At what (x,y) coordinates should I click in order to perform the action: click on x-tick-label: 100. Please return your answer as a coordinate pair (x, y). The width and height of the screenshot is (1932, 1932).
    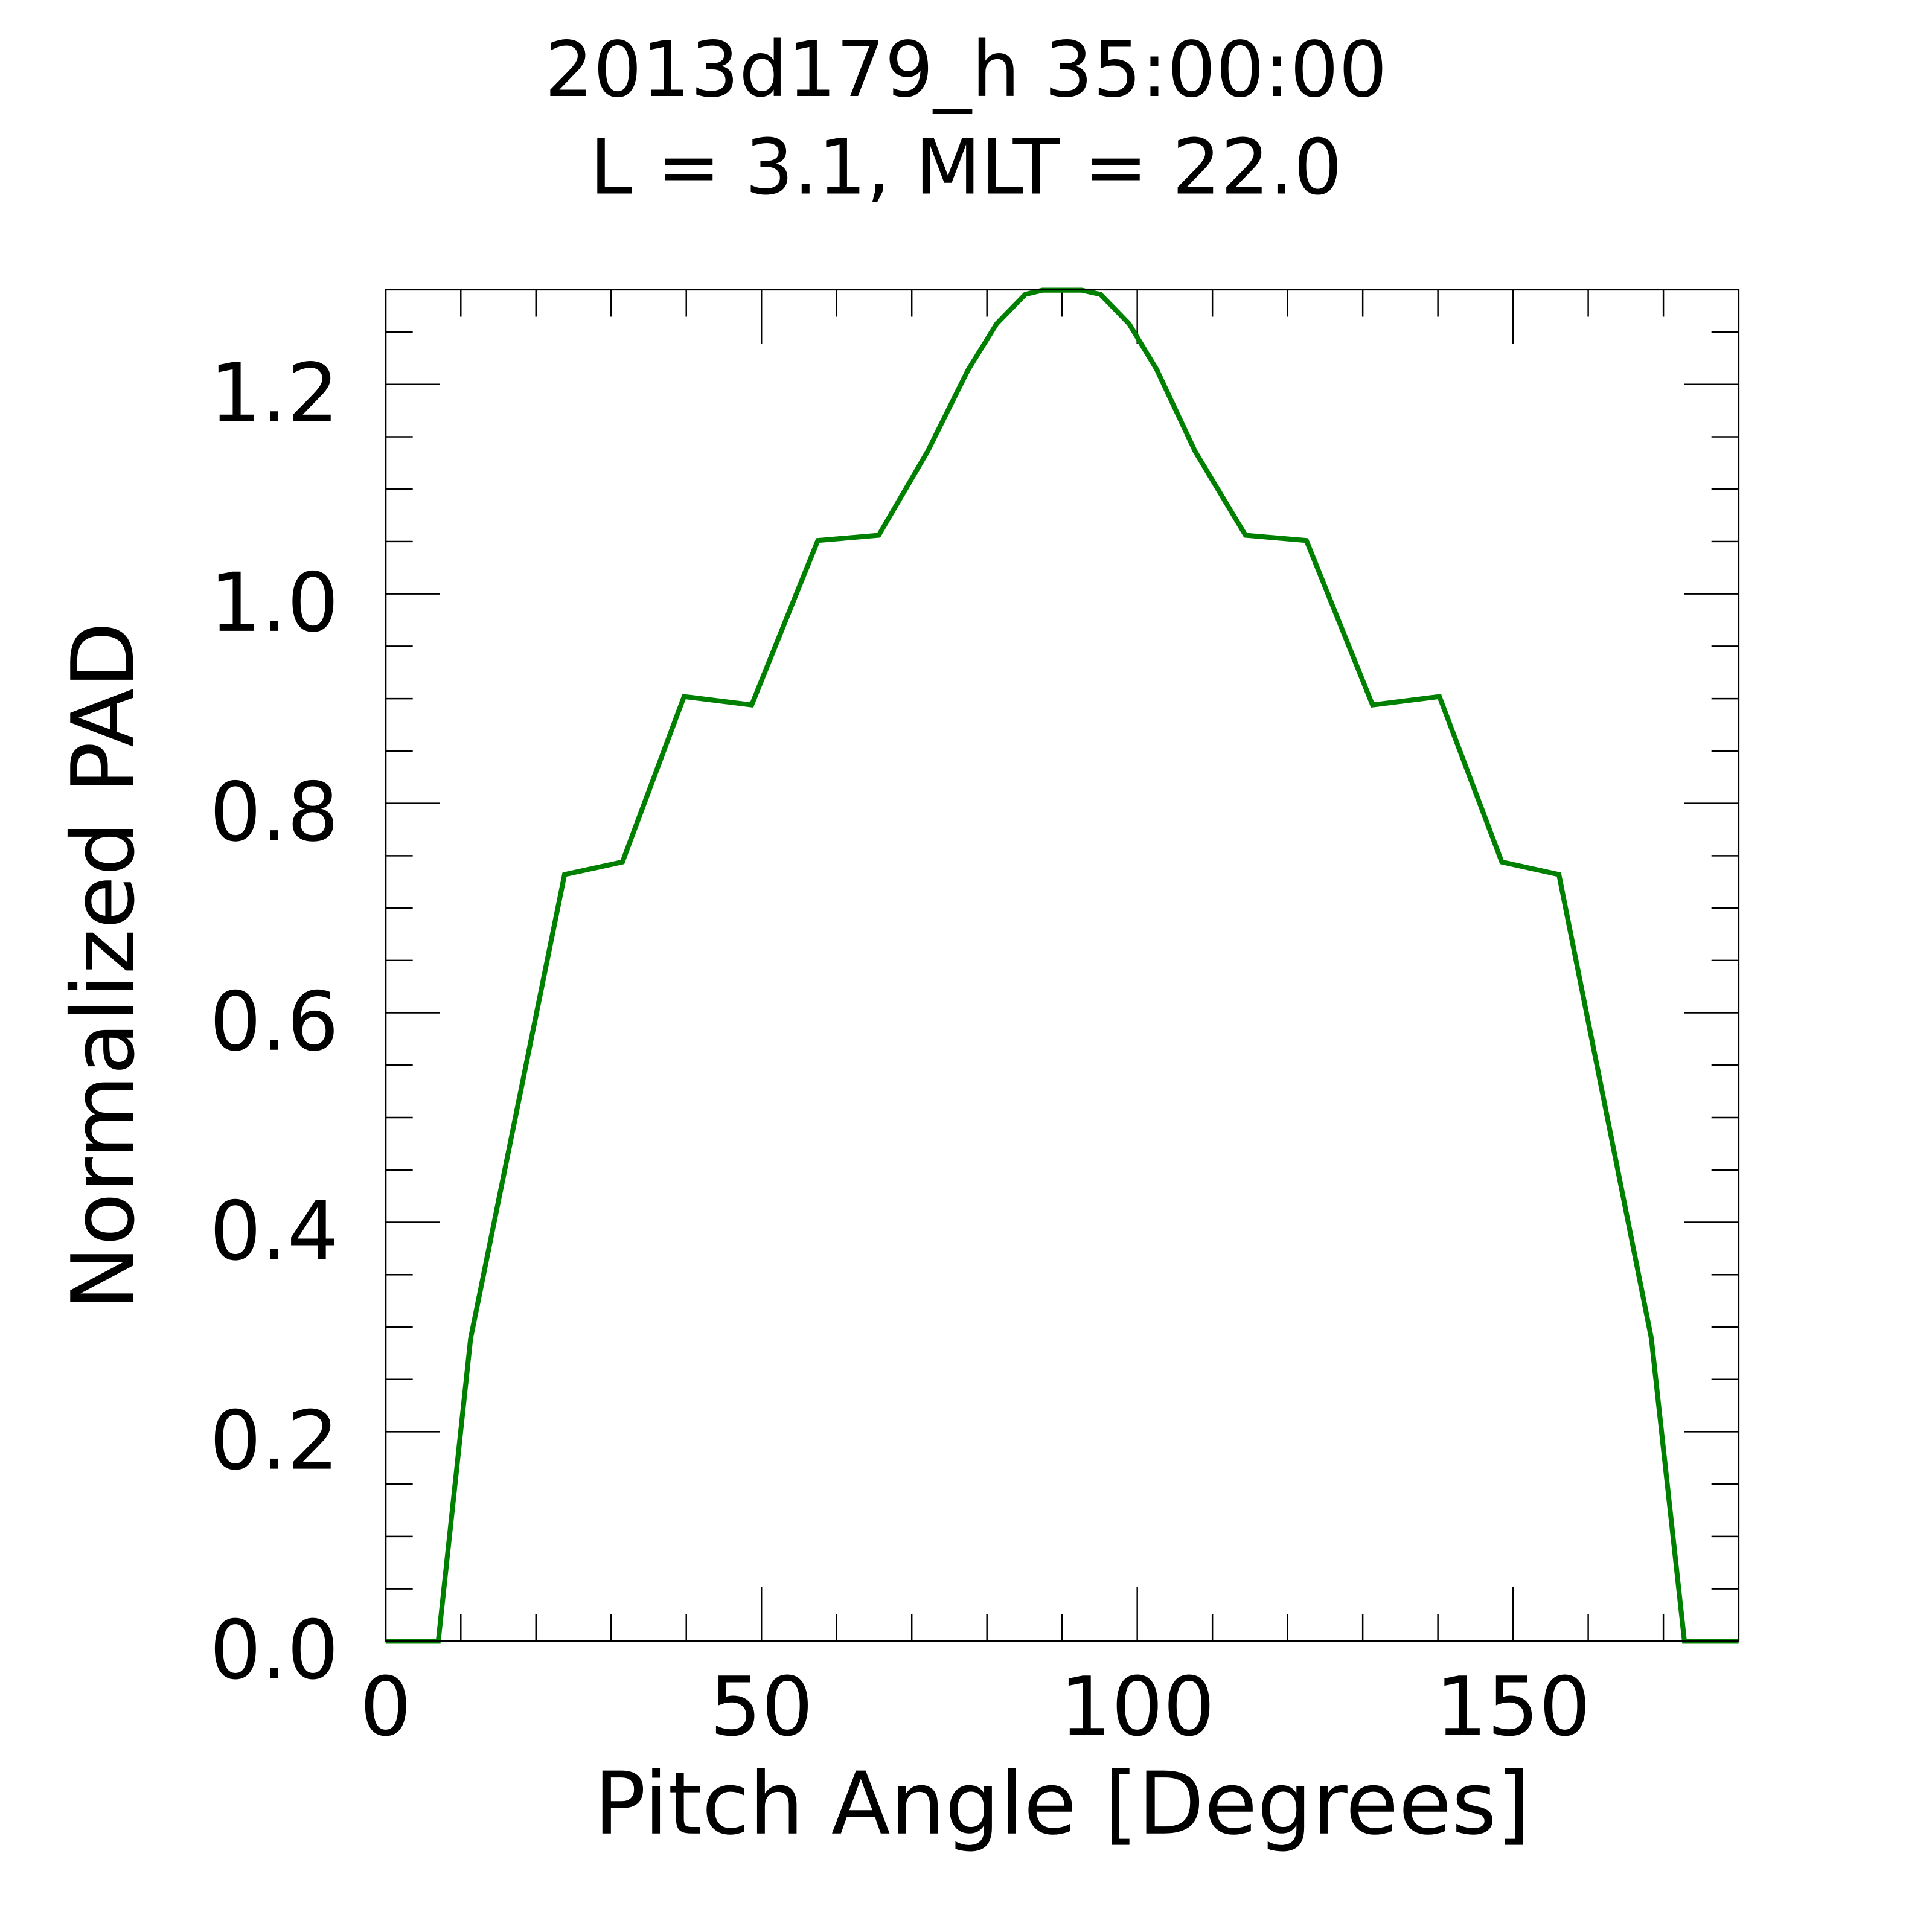
    Looking at the image, I should click on (1137, 1707).